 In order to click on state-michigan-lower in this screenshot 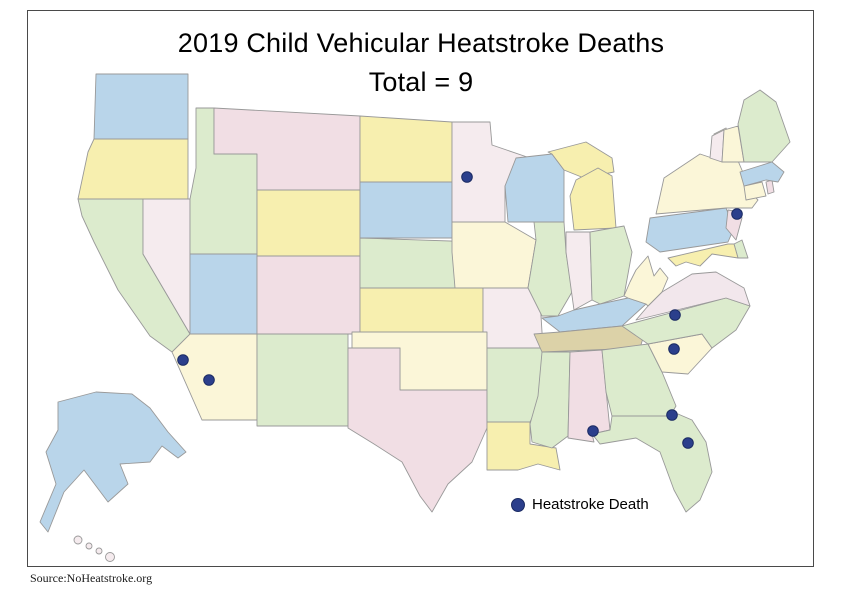, I will do `click(593, 199)`.